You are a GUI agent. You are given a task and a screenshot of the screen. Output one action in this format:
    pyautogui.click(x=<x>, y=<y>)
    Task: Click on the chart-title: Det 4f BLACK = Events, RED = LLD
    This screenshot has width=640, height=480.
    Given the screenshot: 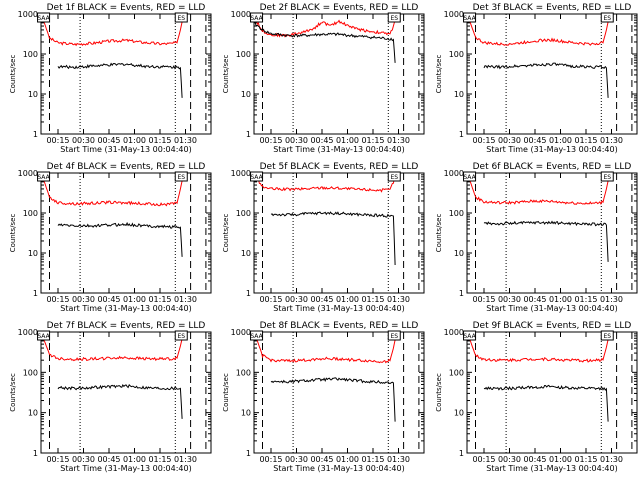 What is the action you would take?
    pyautogui.click(x=126, y=167)
    